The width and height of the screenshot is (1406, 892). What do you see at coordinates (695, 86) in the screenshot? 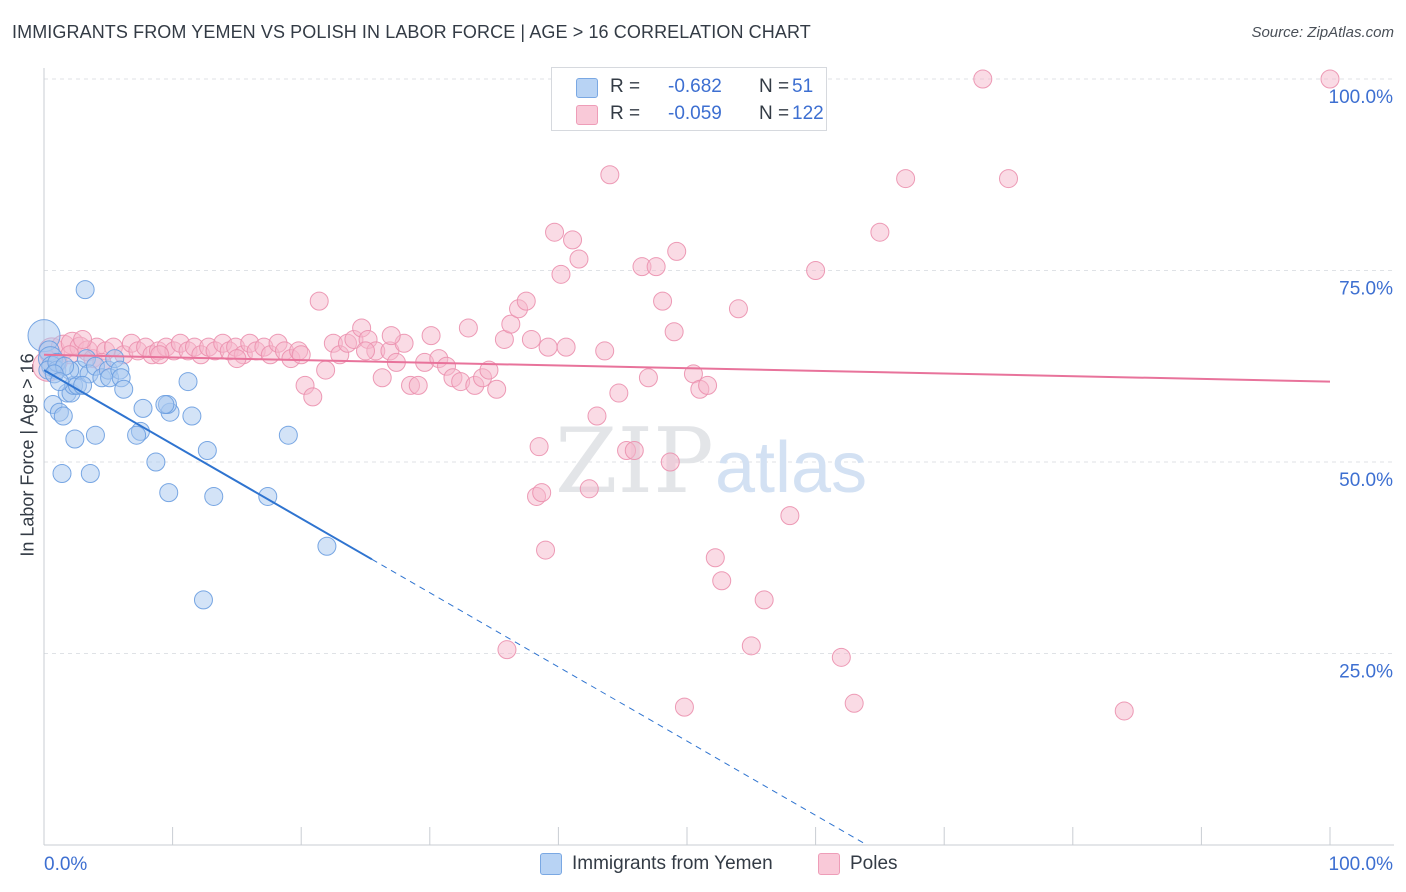
I see `legend-r-value: -0.682` at bounding box center [695, 86].